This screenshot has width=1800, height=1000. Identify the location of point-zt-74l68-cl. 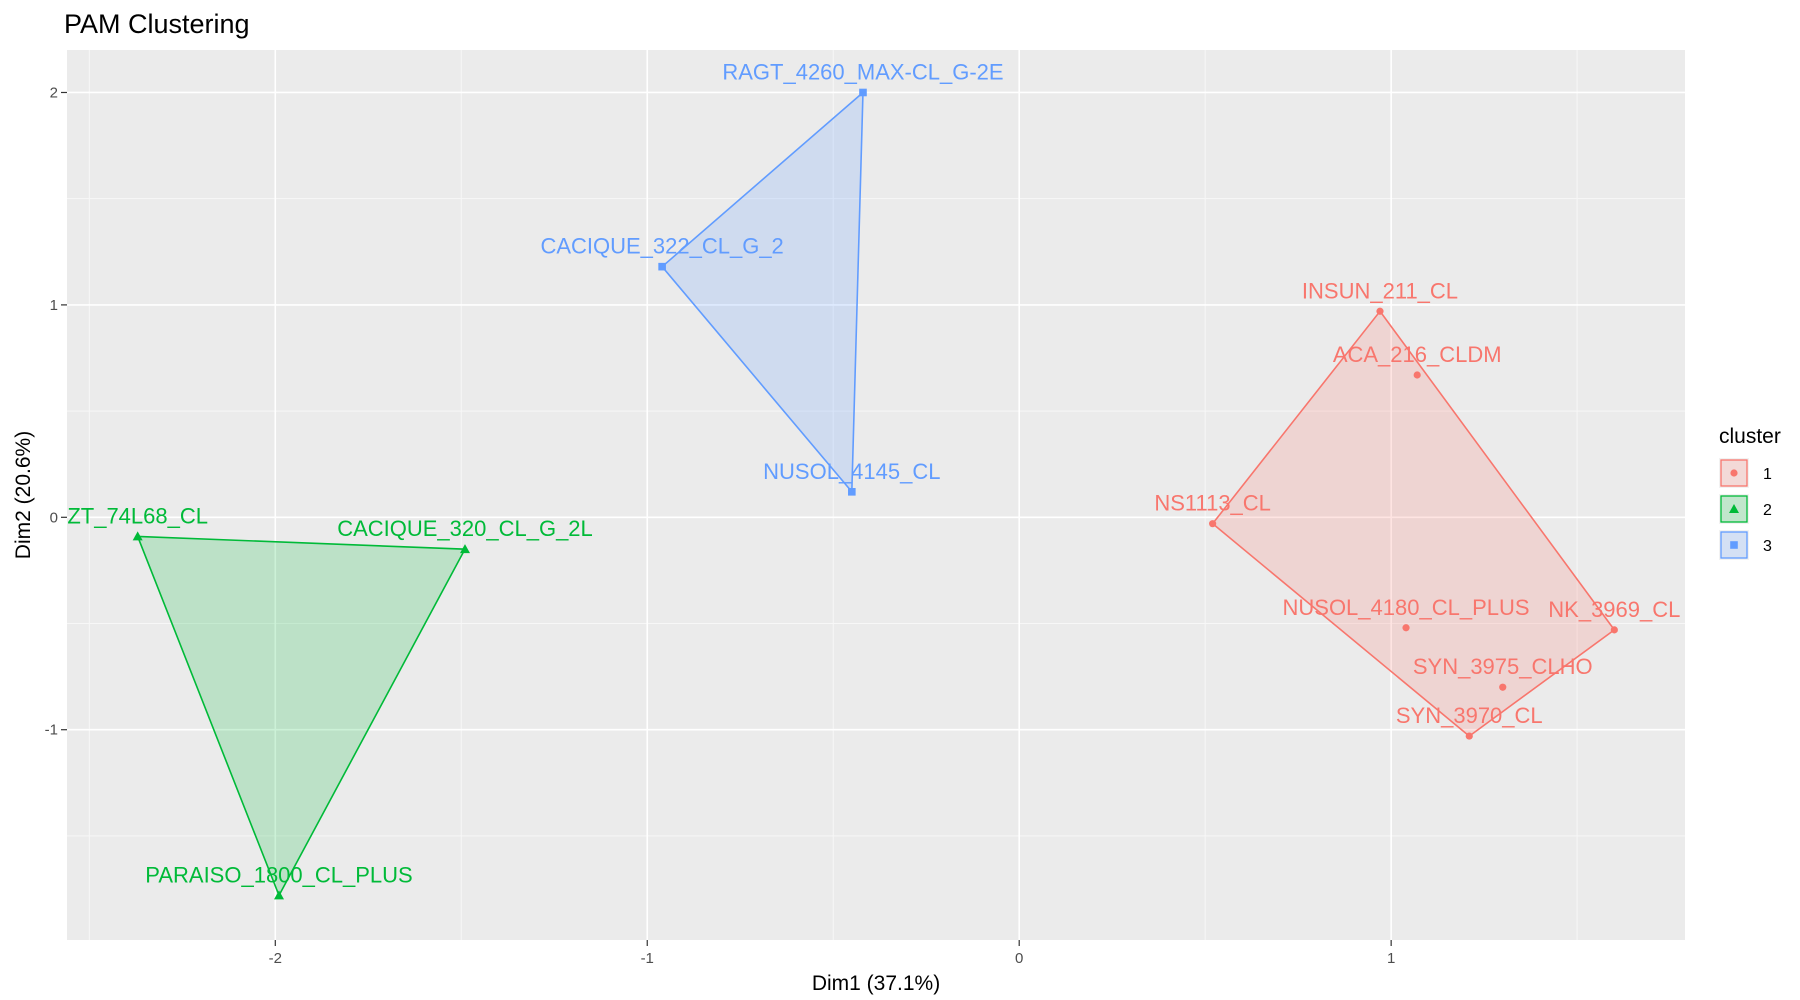
(137, 536).